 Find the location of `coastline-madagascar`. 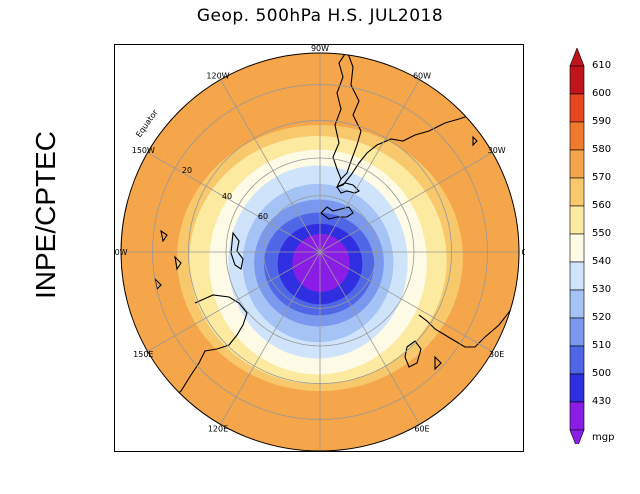

coastline-madagascar is located at coordinates (413, 354).